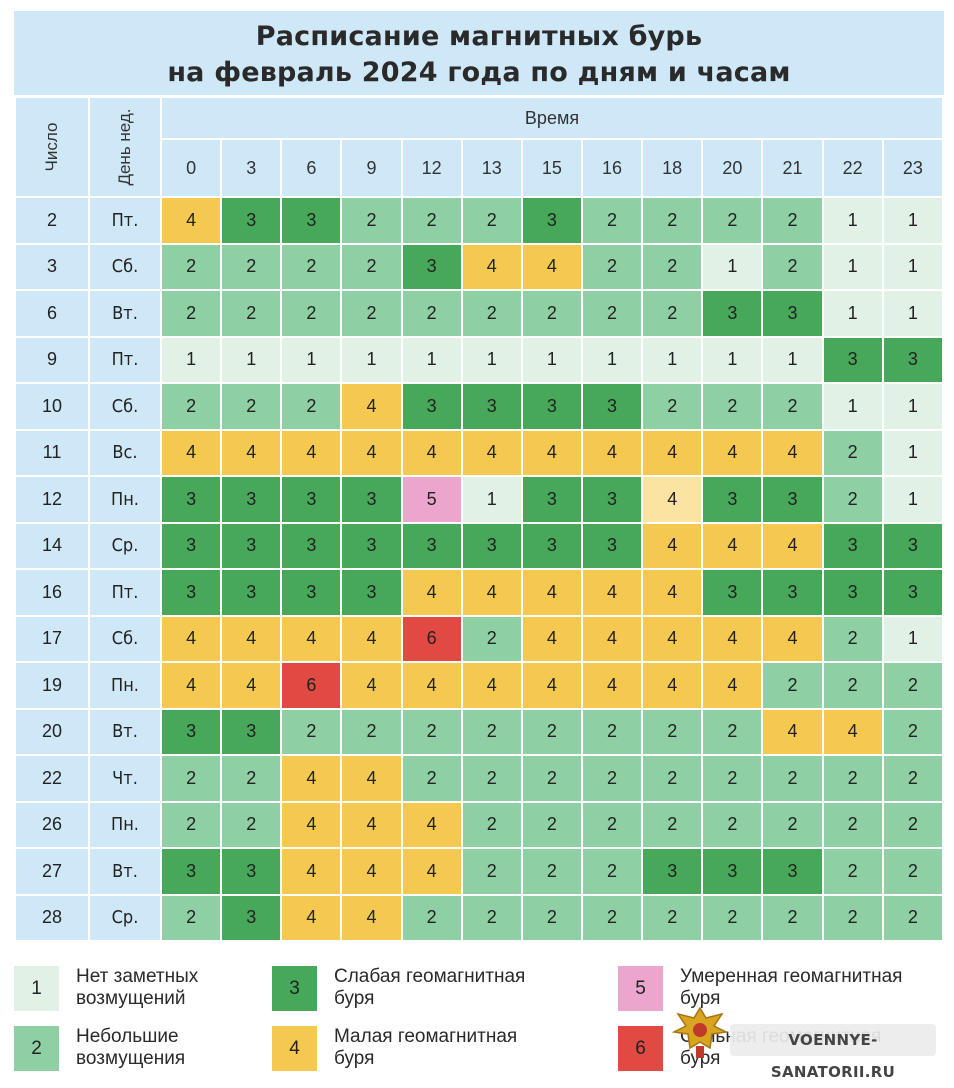 The height and width of the screenshot is (1088, 954). I want to click on weekday-cell: Сб., so click(125, 638).